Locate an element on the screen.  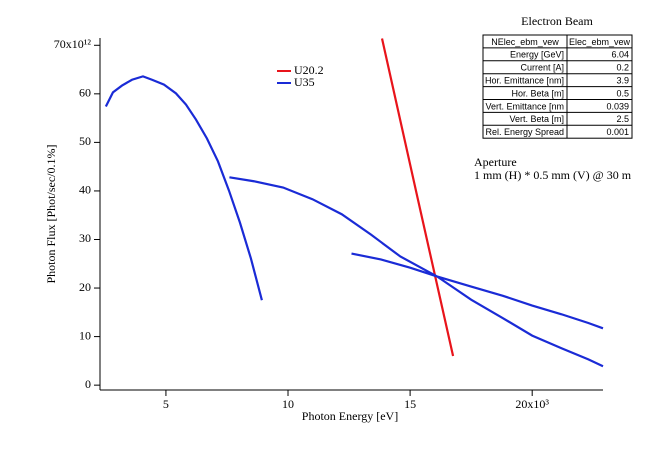
y-axis-label: Photon Flux [Phot/sec/0.1%] is located at coordinates (51, 213).